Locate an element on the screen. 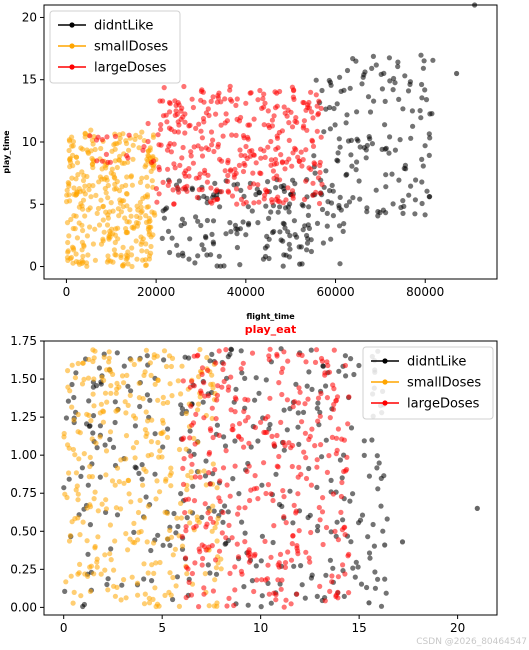  x-tick-label: 60000 is located at coordinates (335, 292).